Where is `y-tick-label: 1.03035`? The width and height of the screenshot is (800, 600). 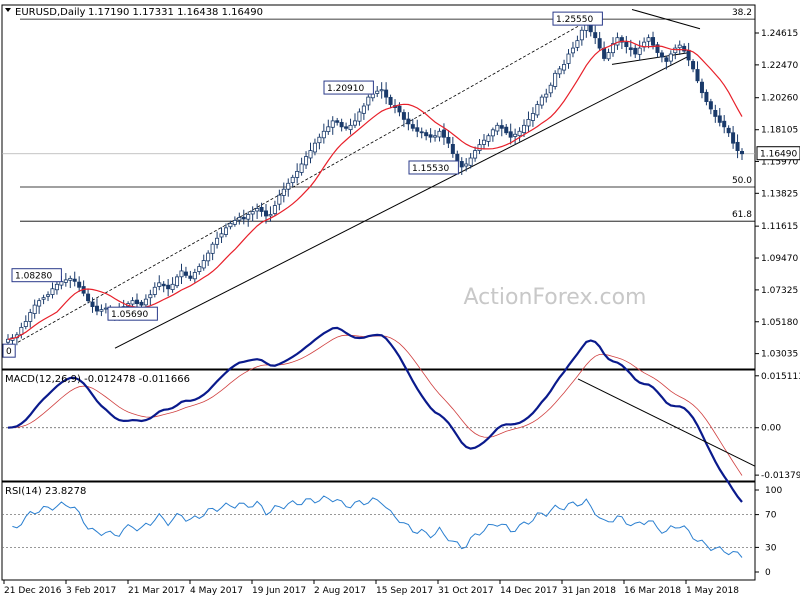
y-tick-label: 1.03035 is located at coordinates (779, 355).